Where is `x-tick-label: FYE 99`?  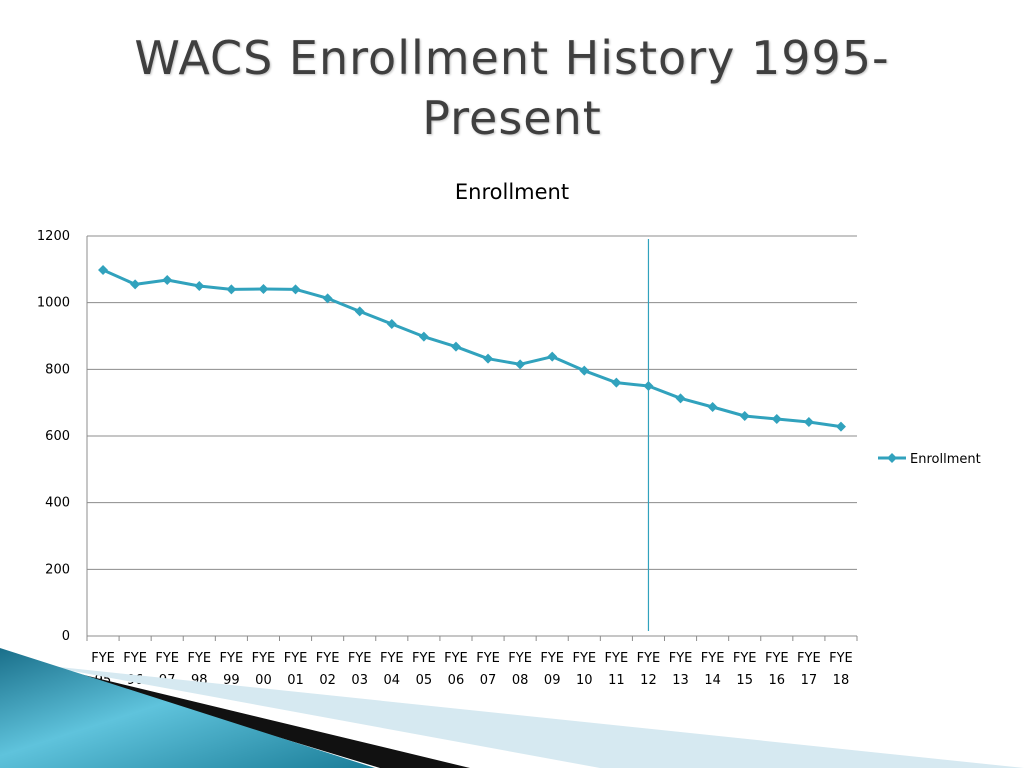 x-tick-label: FYE 99 is located at coordinates (232, 669).